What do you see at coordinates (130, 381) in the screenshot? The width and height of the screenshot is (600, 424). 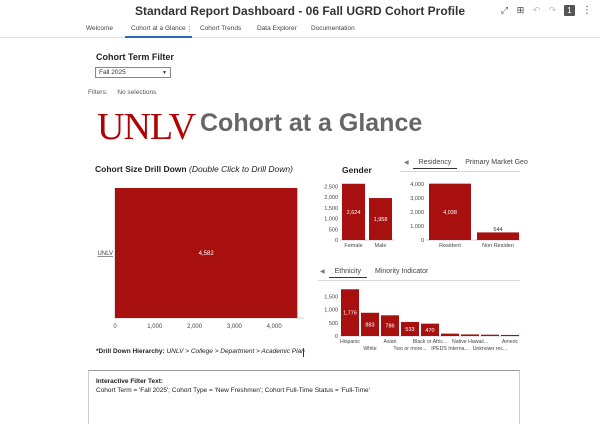 I see `interactive-filter-title: Interactive Filter Text:` at bounding box center [130, 381].